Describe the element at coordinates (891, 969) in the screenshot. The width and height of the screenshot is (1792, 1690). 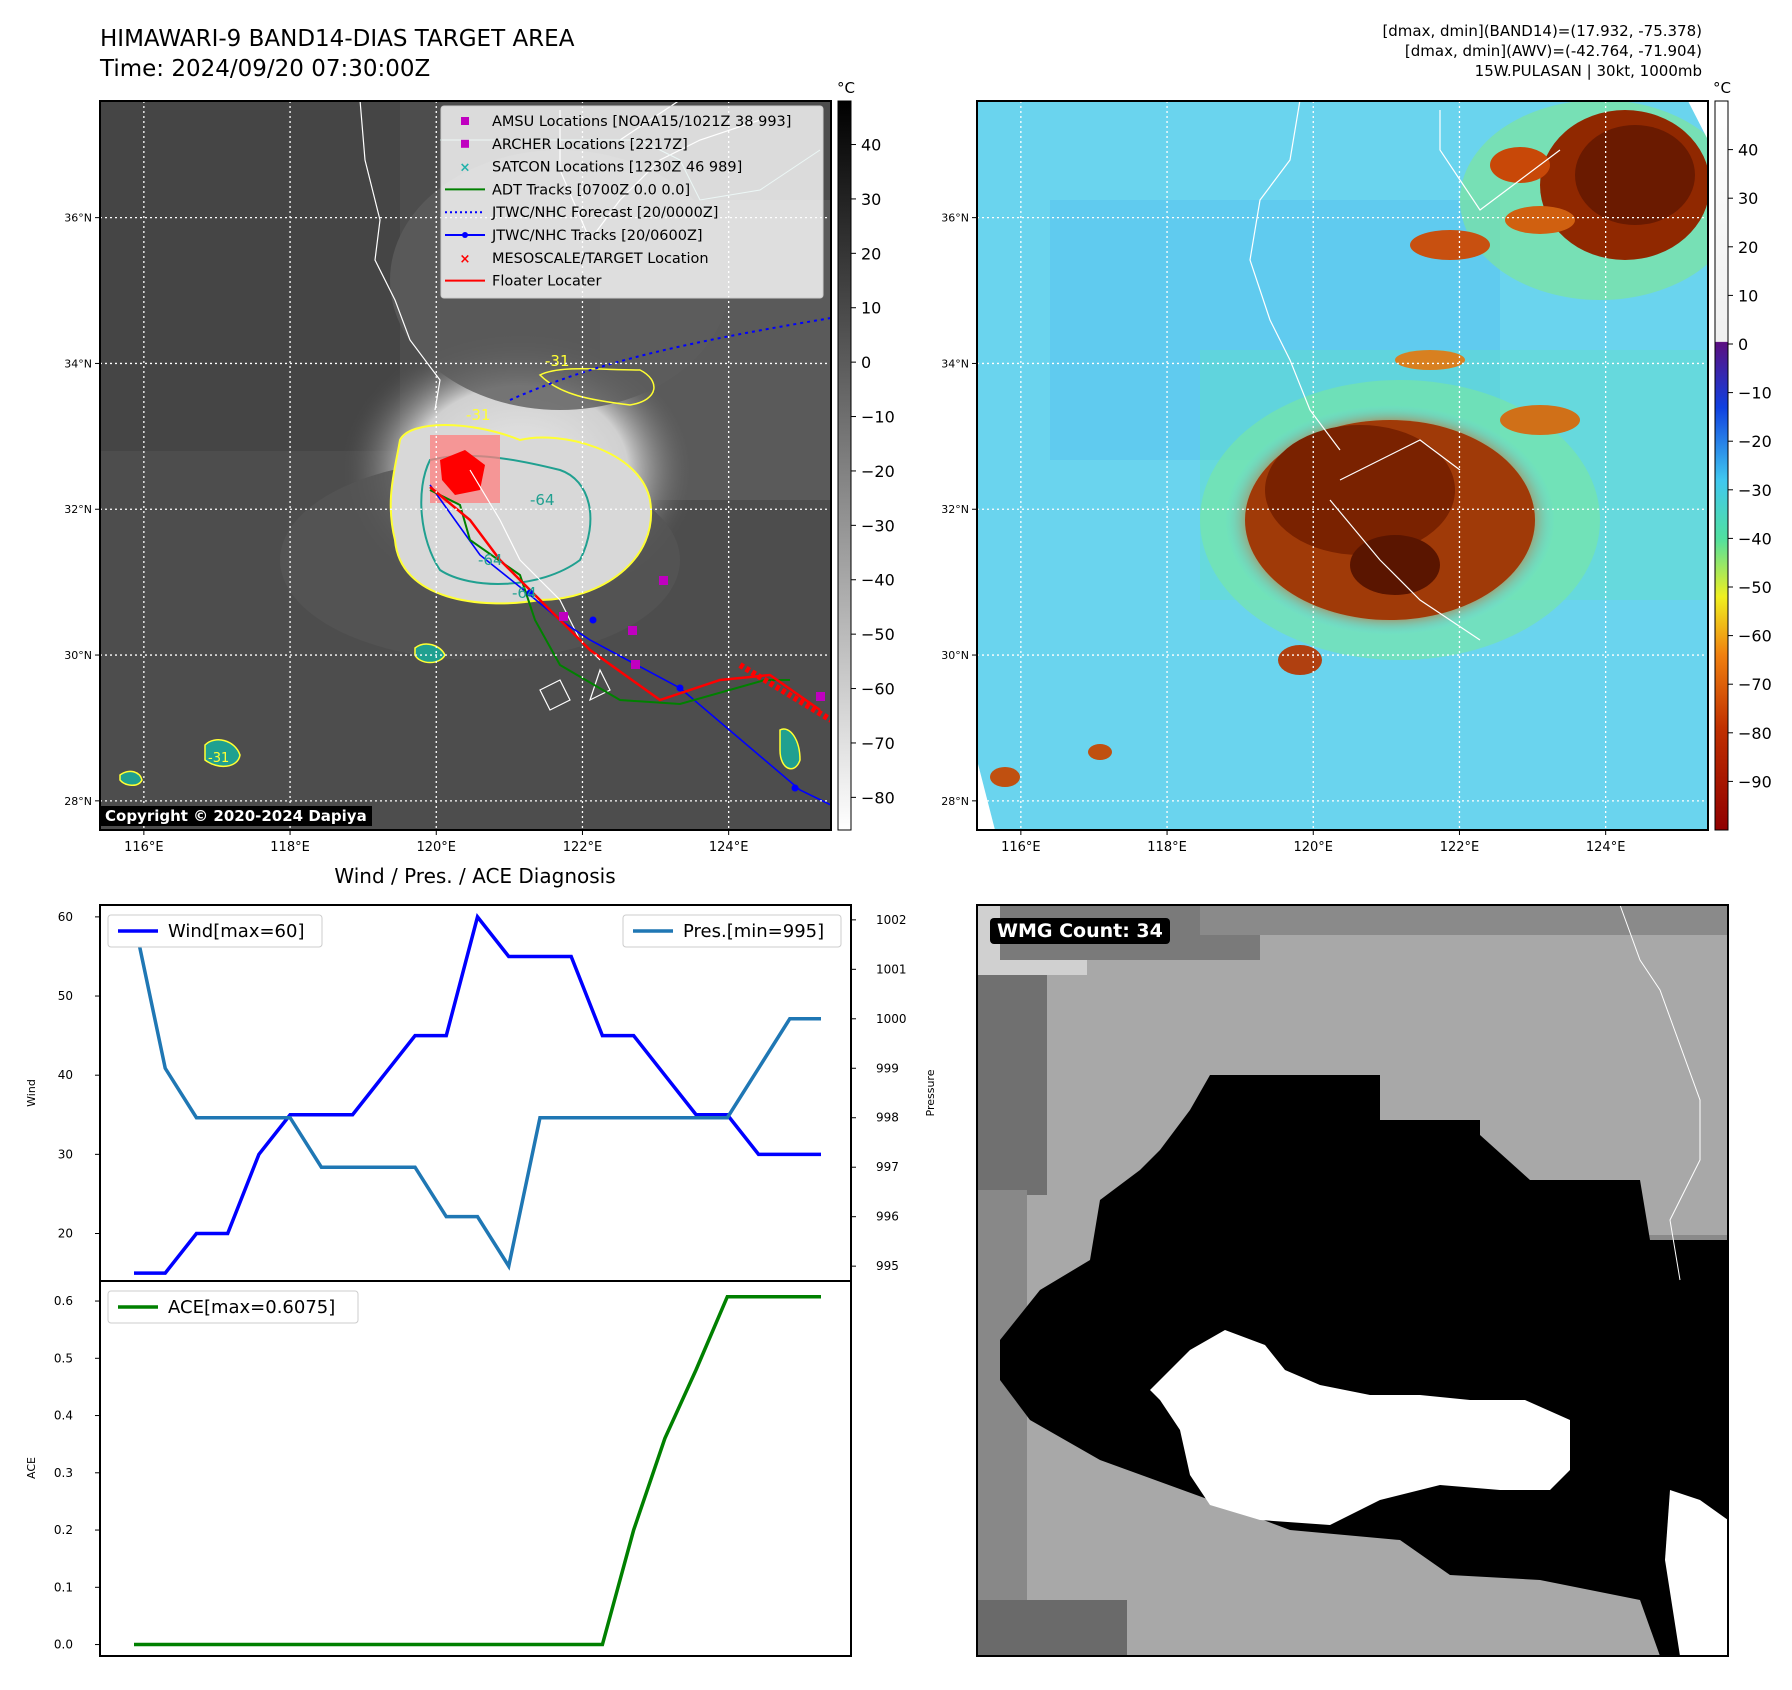
I see `pressure-tick-label: 1001` at that location.